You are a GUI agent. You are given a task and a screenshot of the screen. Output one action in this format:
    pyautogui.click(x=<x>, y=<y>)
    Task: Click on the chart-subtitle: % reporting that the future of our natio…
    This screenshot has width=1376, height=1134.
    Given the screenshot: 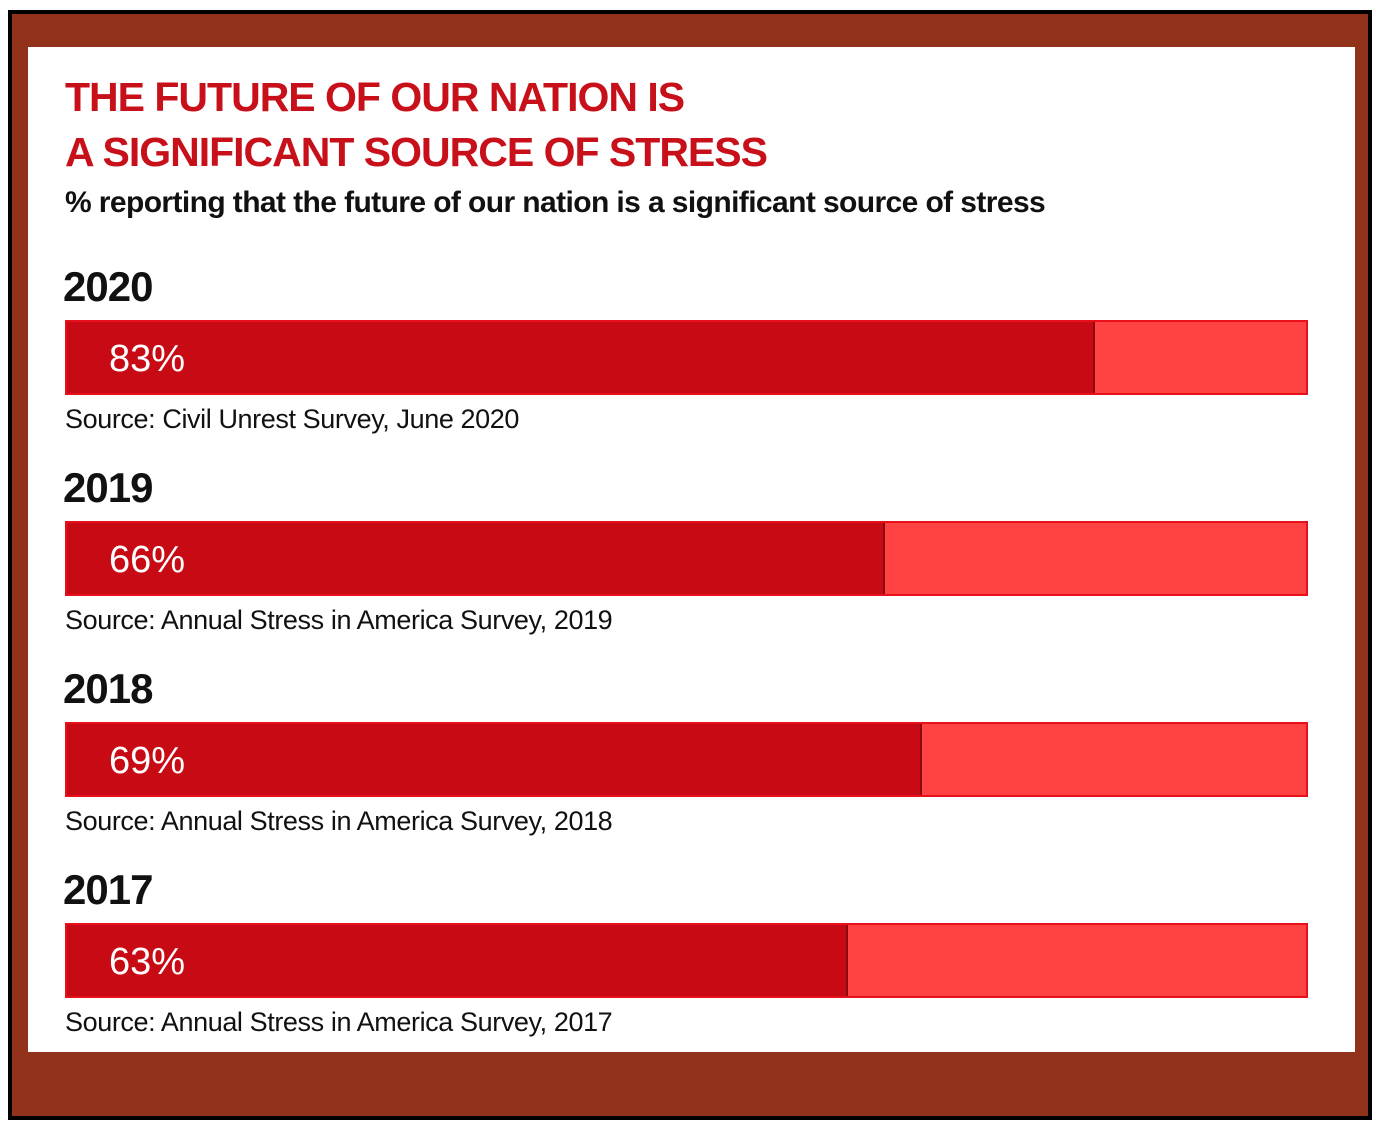 What is the action you would take?
    pyautogui.click(x=555, y=202)
    